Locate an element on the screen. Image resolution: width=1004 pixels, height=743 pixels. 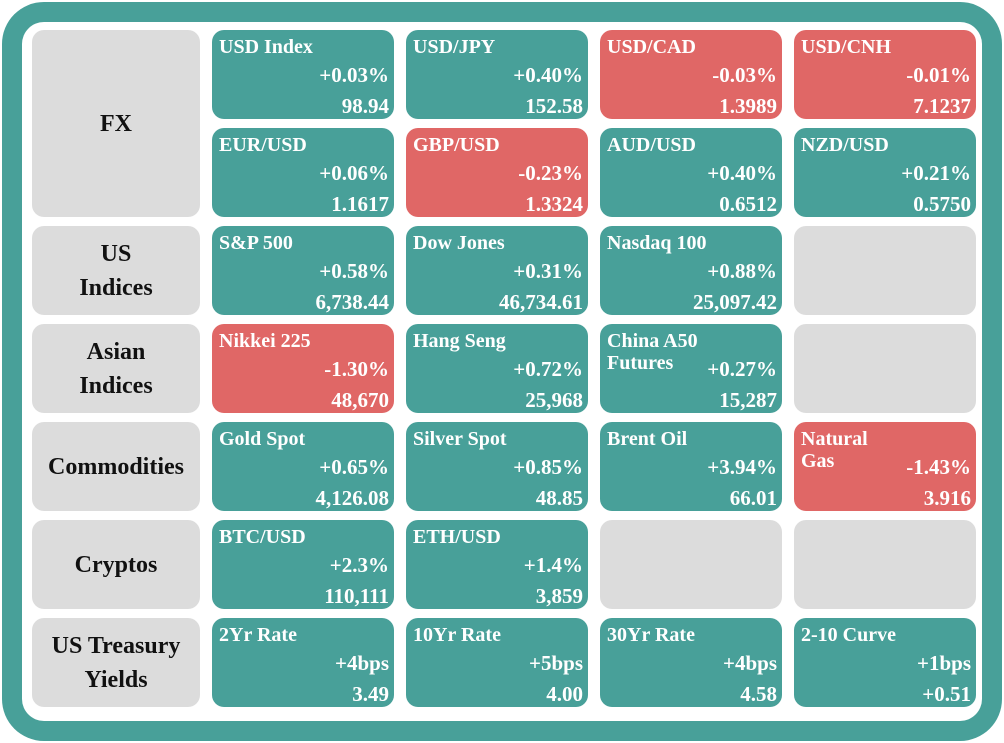
tile-change: -0.01% is located at coordinates (938, 75).